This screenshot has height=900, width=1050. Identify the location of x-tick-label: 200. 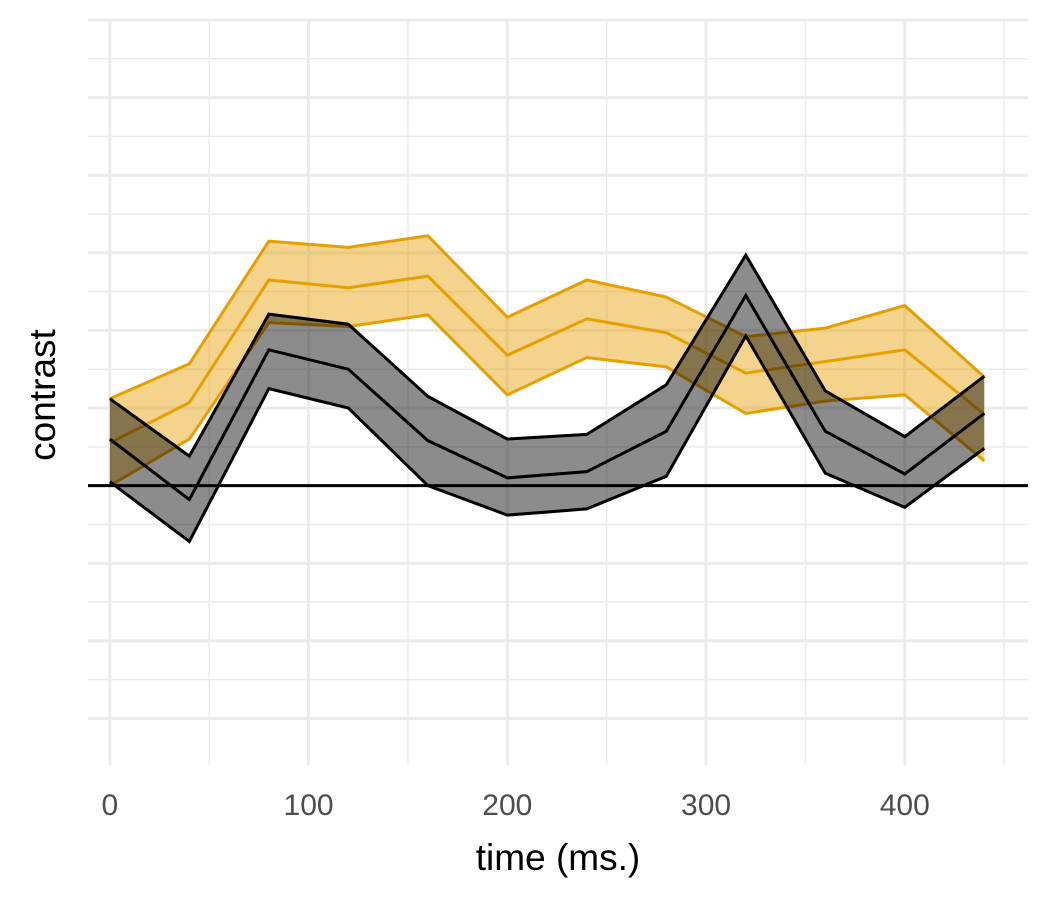
(507, 805).